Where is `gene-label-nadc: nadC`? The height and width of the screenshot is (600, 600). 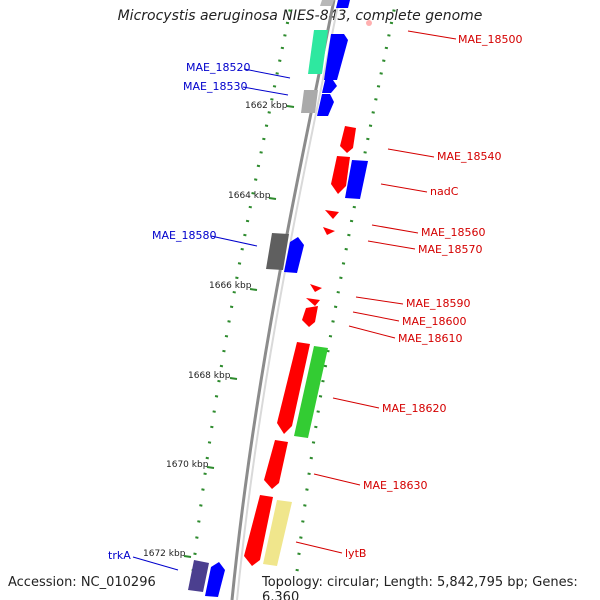
gene-label-nadc: nadC is located at coordinates (444, 191).